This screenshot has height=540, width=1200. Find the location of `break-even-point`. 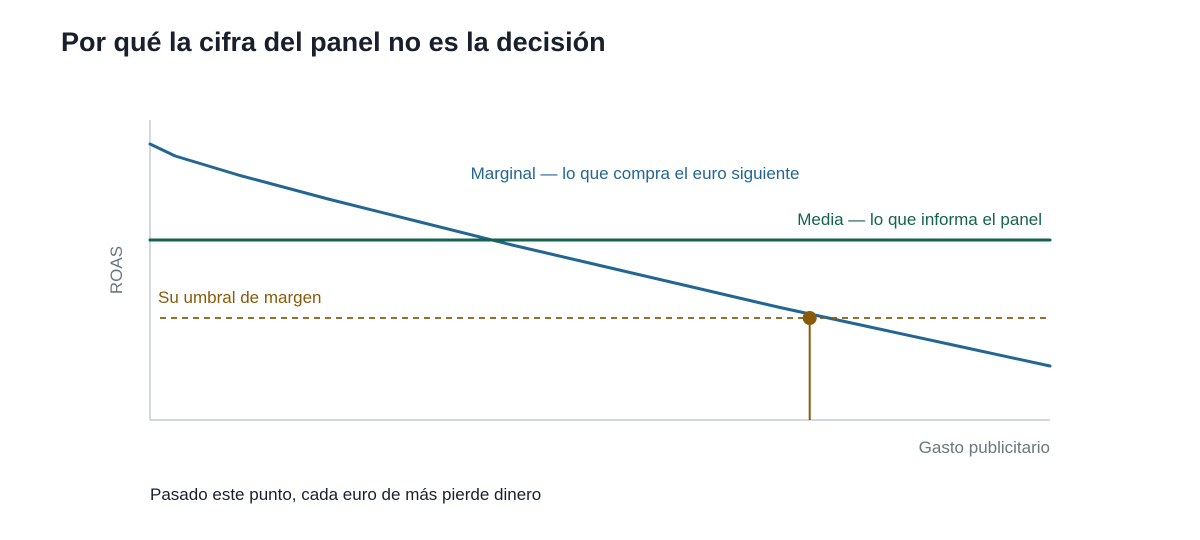

break-even-point is located at coordinates (809, 318).